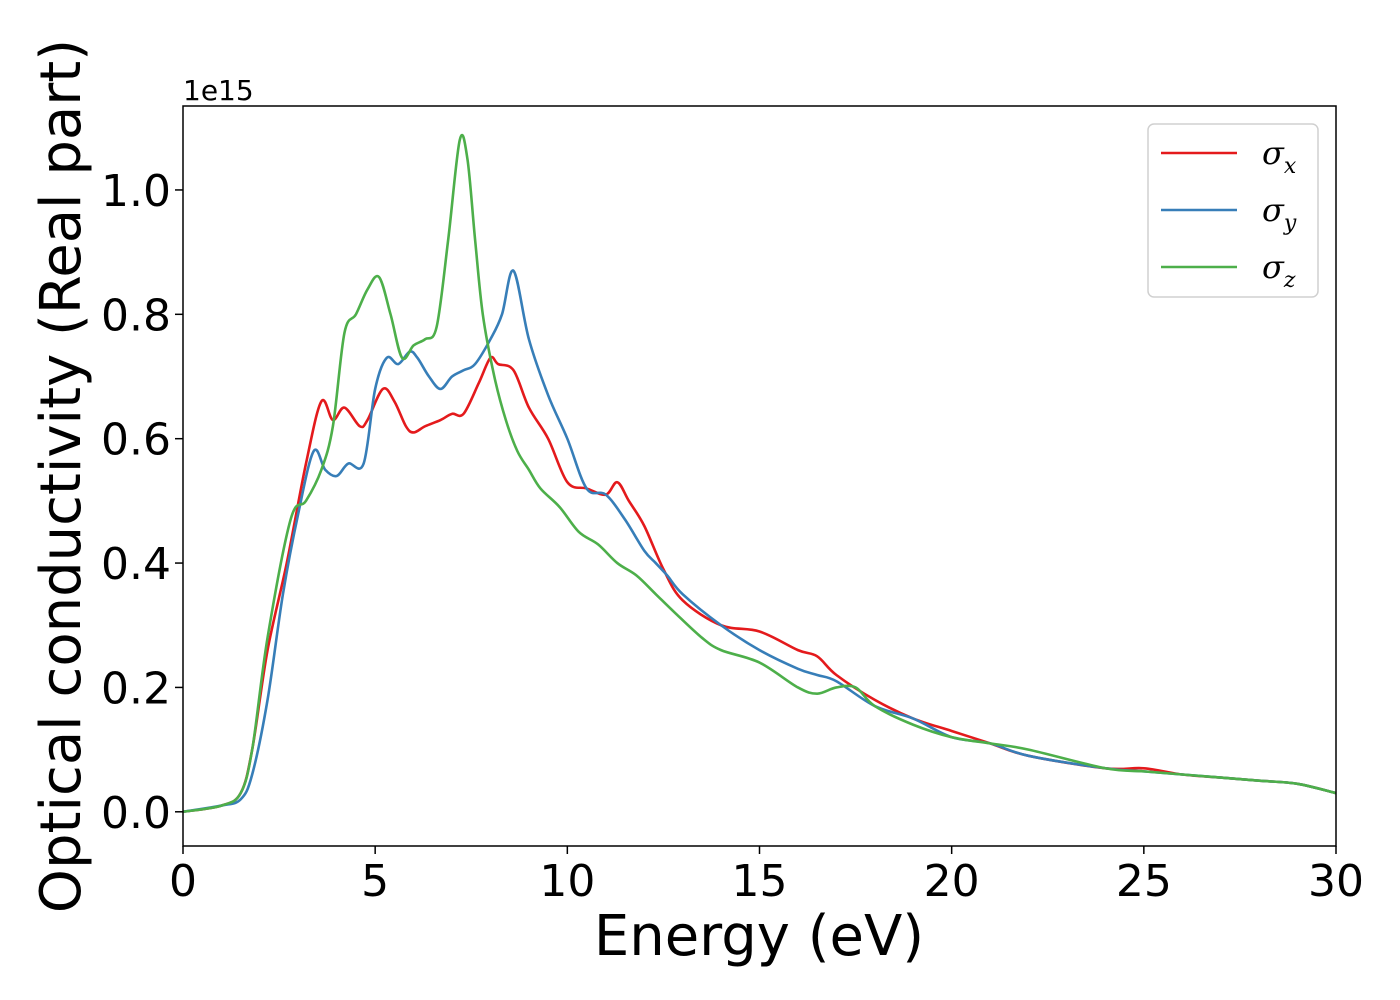  What do you see at coordinates (136, 688) in the screenshot?
I see `y-tick-label: 0.2` at bounding box center [136, 688].